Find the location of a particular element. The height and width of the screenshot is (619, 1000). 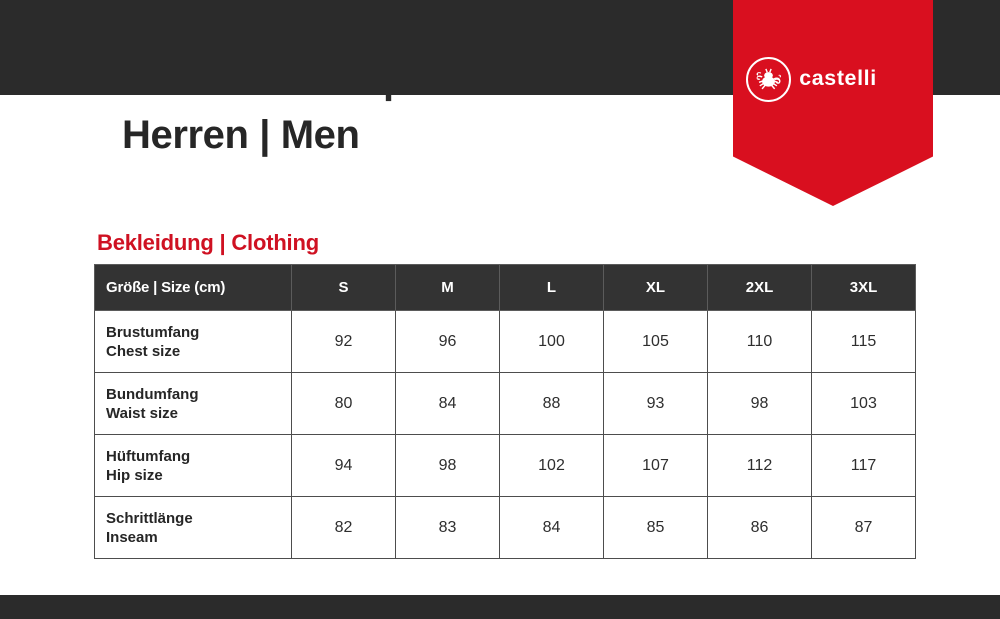

cell-hip-3xl: 117 is located at coordinates (863, 465).